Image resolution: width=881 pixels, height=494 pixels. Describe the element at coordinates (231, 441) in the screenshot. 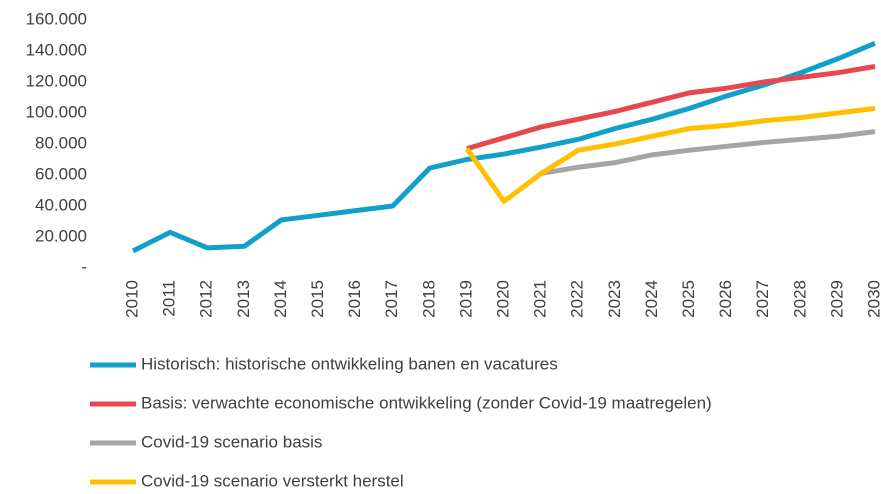

I see `legend-label: Covid-19 scenario basis` at that location.